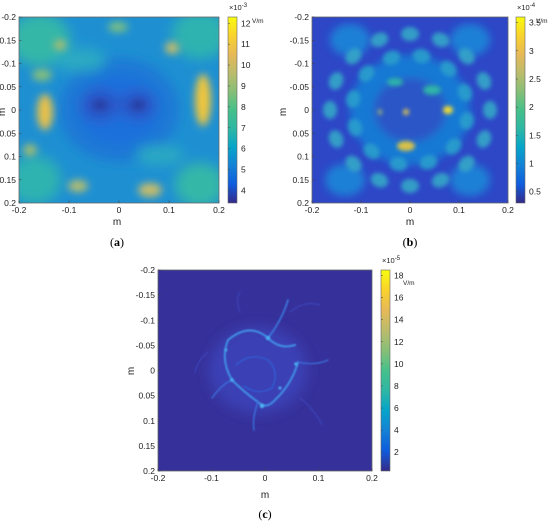 The image size is (550, 525). I want to click on colorbar-tick-label: 10, so click(246, 65).